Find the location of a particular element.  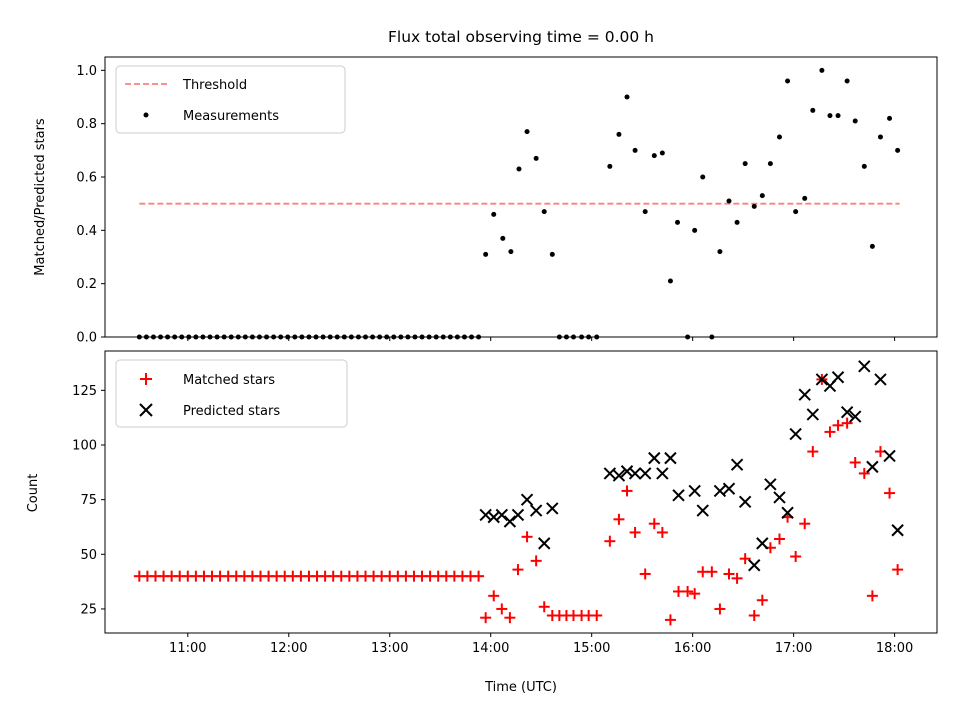

top-ytick-label: 0.4 is located at coordinates (86, 231).